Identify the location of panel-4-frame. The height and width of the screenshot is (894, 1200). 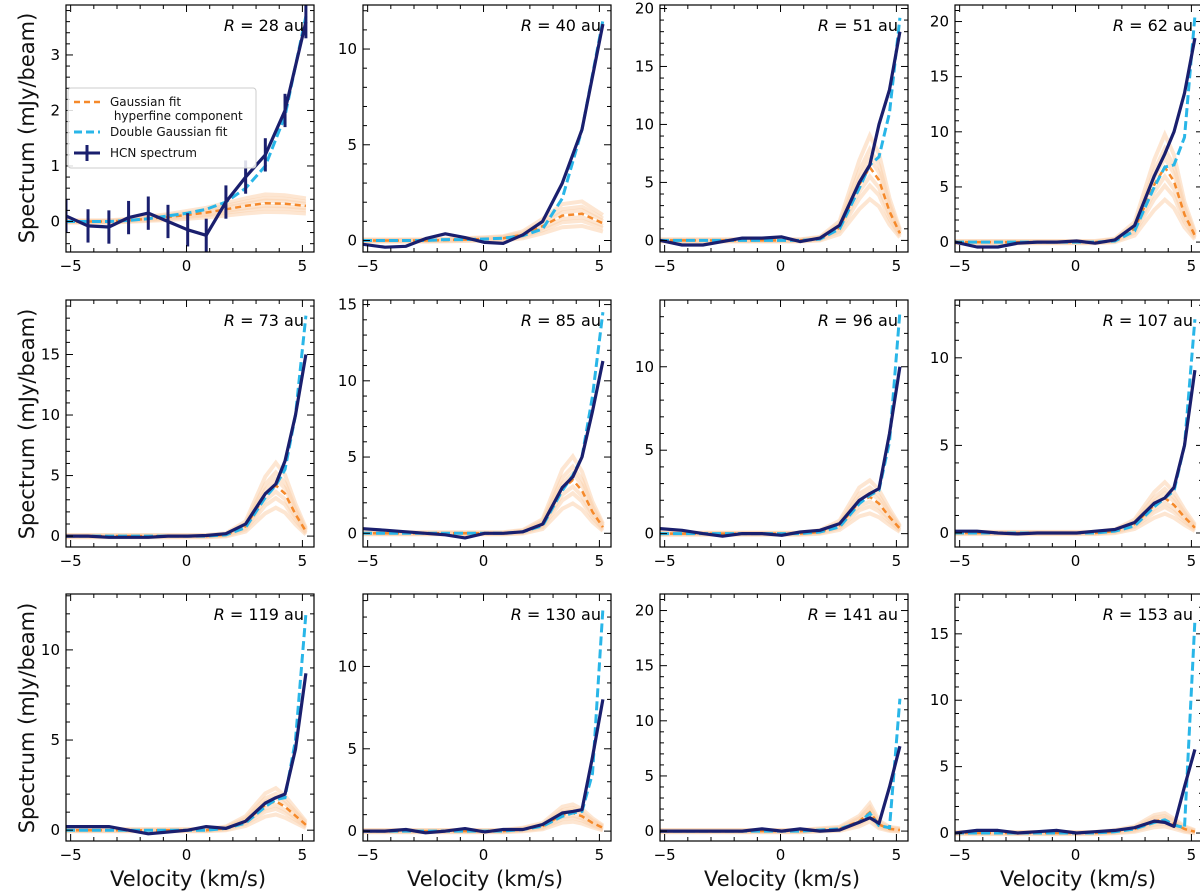
(1077, 128).